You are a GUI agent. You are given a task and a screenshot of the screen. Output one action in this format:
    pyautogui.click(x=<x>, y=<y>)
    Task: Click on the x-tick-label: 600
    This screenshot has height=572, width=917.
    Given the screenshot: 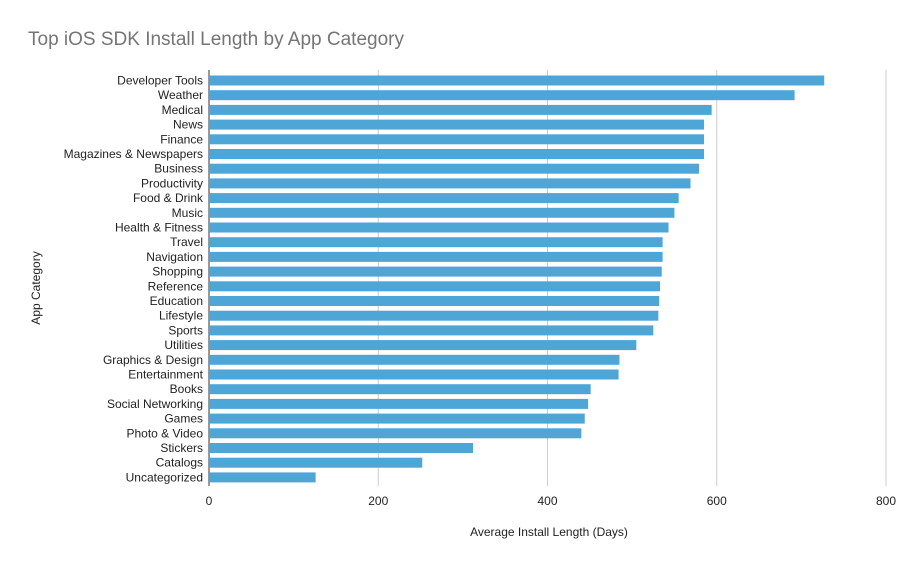 What is the action you would take?
    pyautogui.click(x=717, y=501)
    